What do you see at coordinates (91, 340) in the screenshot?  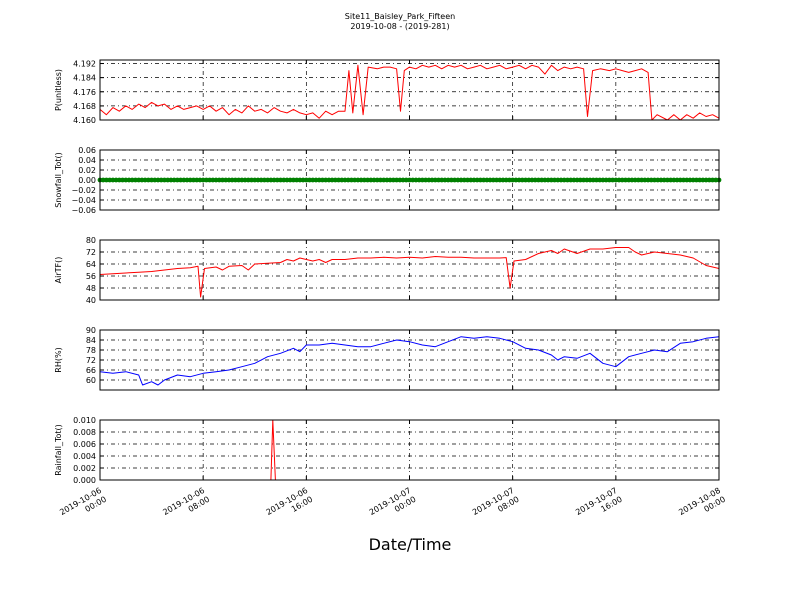 I see `y-tick-label: 84` at bounding box center [91, 340].